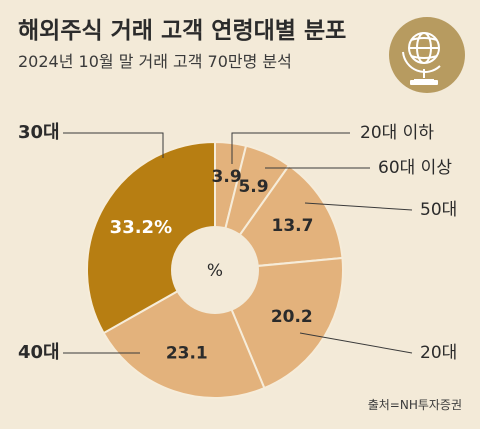 Image resolution: width=480 pixels, height=429 pixels. Describe the element at coordinates (292, 317) in the screenshot. I see `slice-value-label: 20.2` at that location.